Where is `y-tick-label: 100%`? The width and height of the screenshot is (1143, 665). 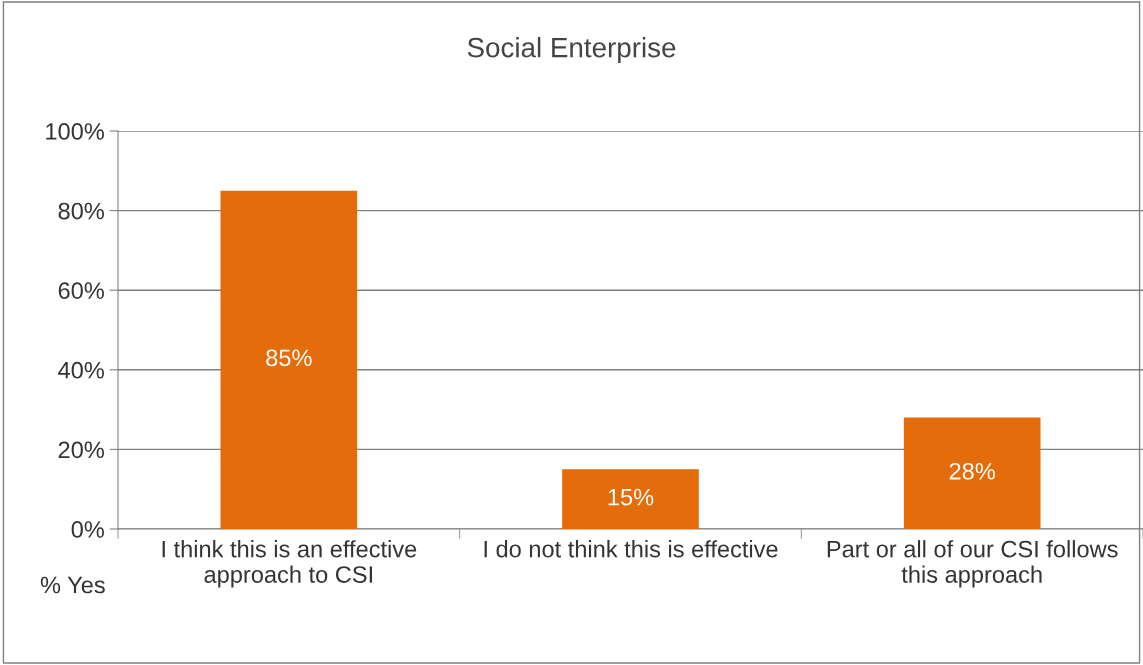 y-tick-label: 100% is located at coordinates (75, 131).